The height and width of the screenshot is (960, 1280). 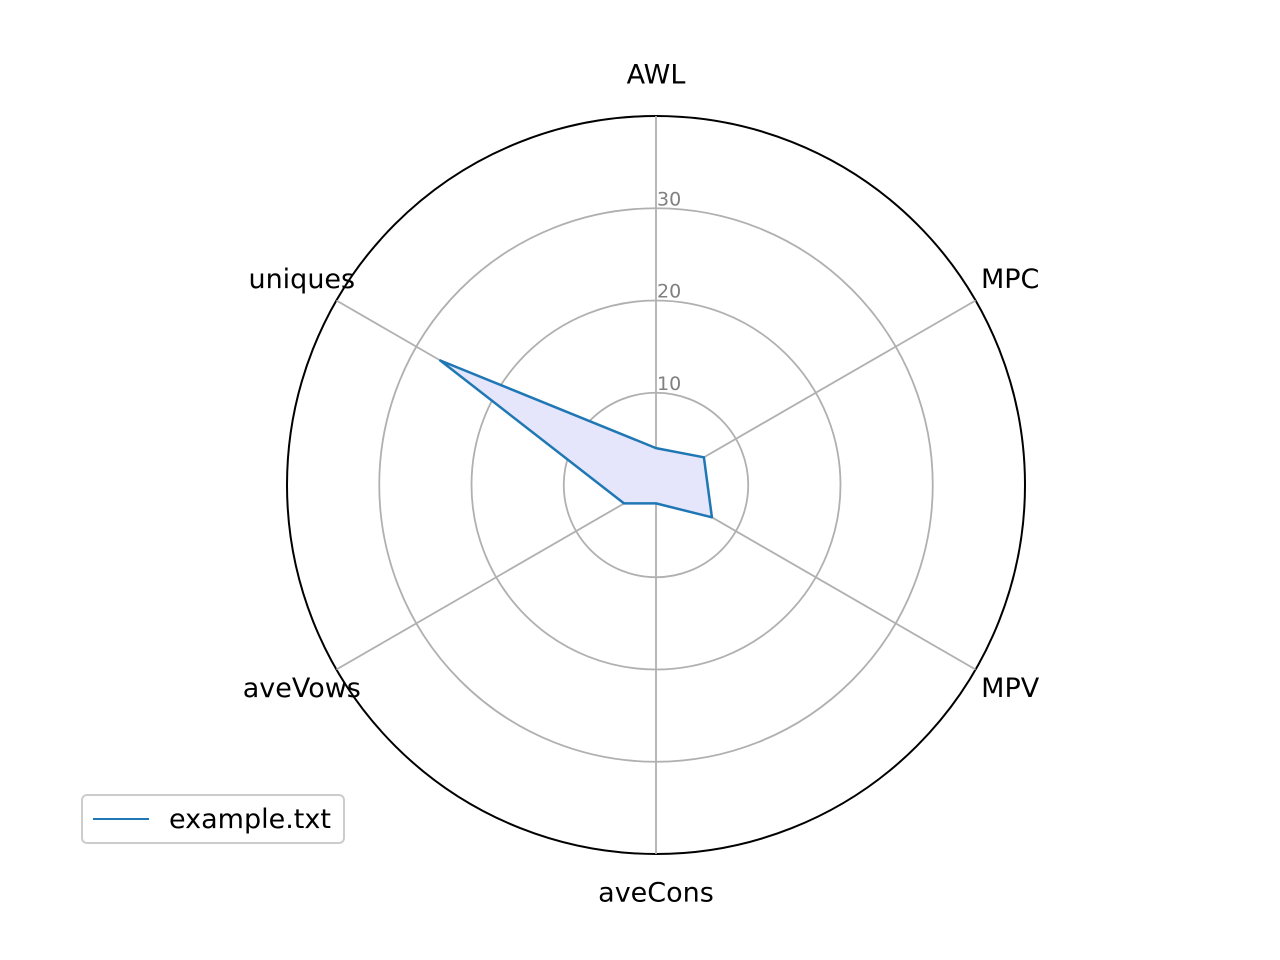 I want to click on axis-label-AWL: AWL, so click(x=656, y=75).